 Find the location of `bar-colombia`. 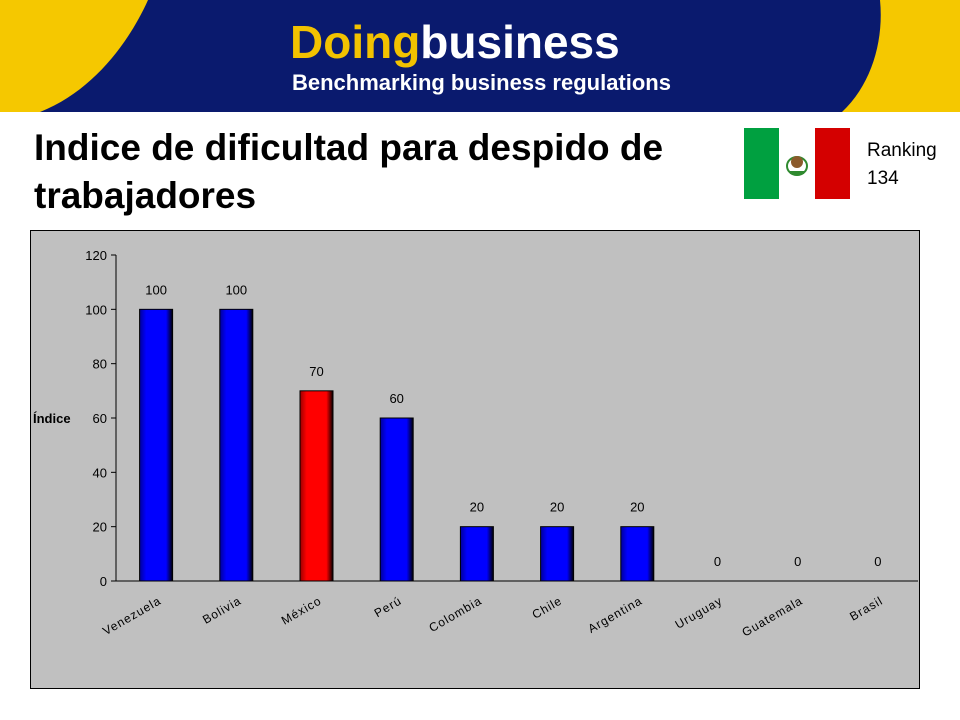

bar-colombia is located at coordinates (476, 554).